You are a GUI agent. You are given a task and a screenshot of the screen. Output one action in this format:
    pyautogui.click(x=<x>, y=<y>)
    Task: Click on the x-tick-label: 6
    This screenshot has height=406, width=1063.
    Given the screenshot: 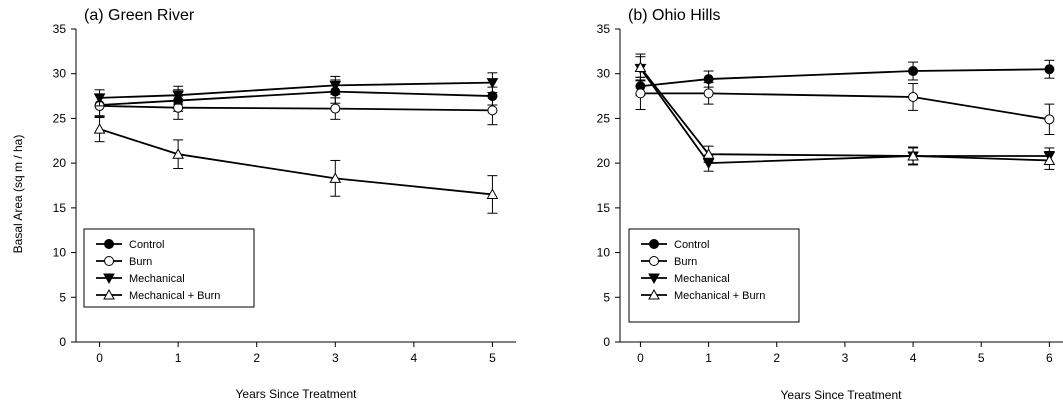 What is the action you would take?
    pyautogui.click(x=1049, y=358)
    